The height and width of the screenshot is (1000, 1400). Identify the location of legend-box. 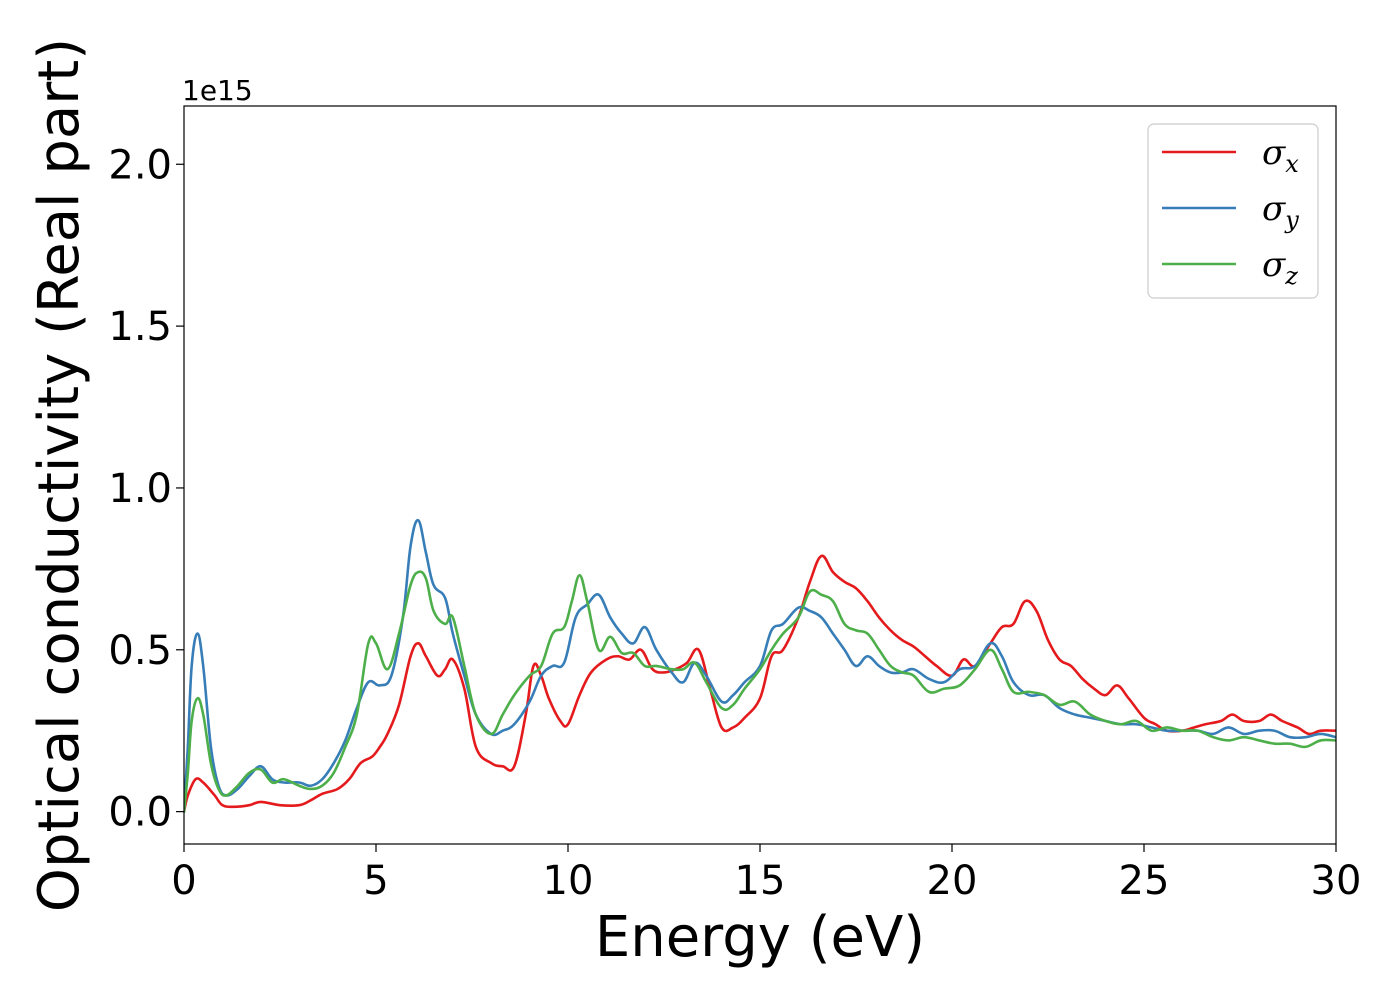
(1233, 211).